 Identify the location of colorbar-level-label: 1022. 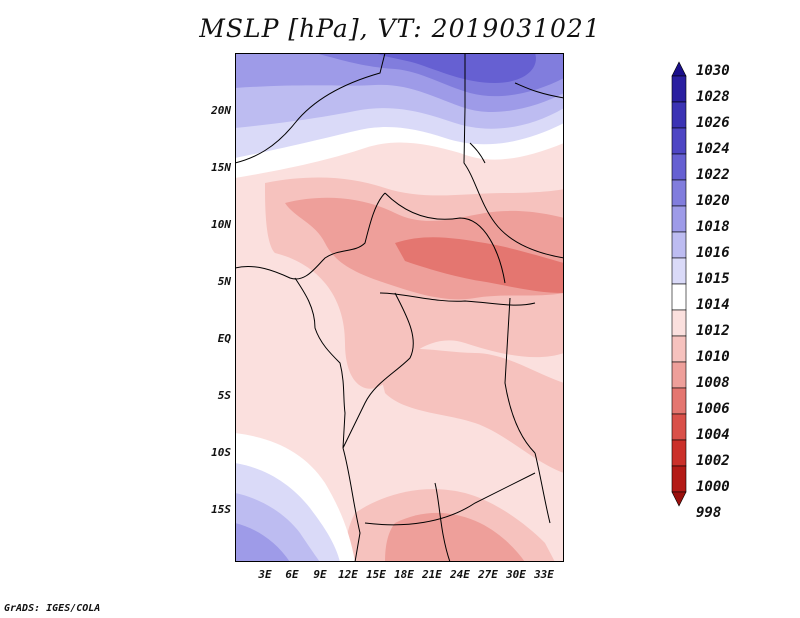
(713, 175).